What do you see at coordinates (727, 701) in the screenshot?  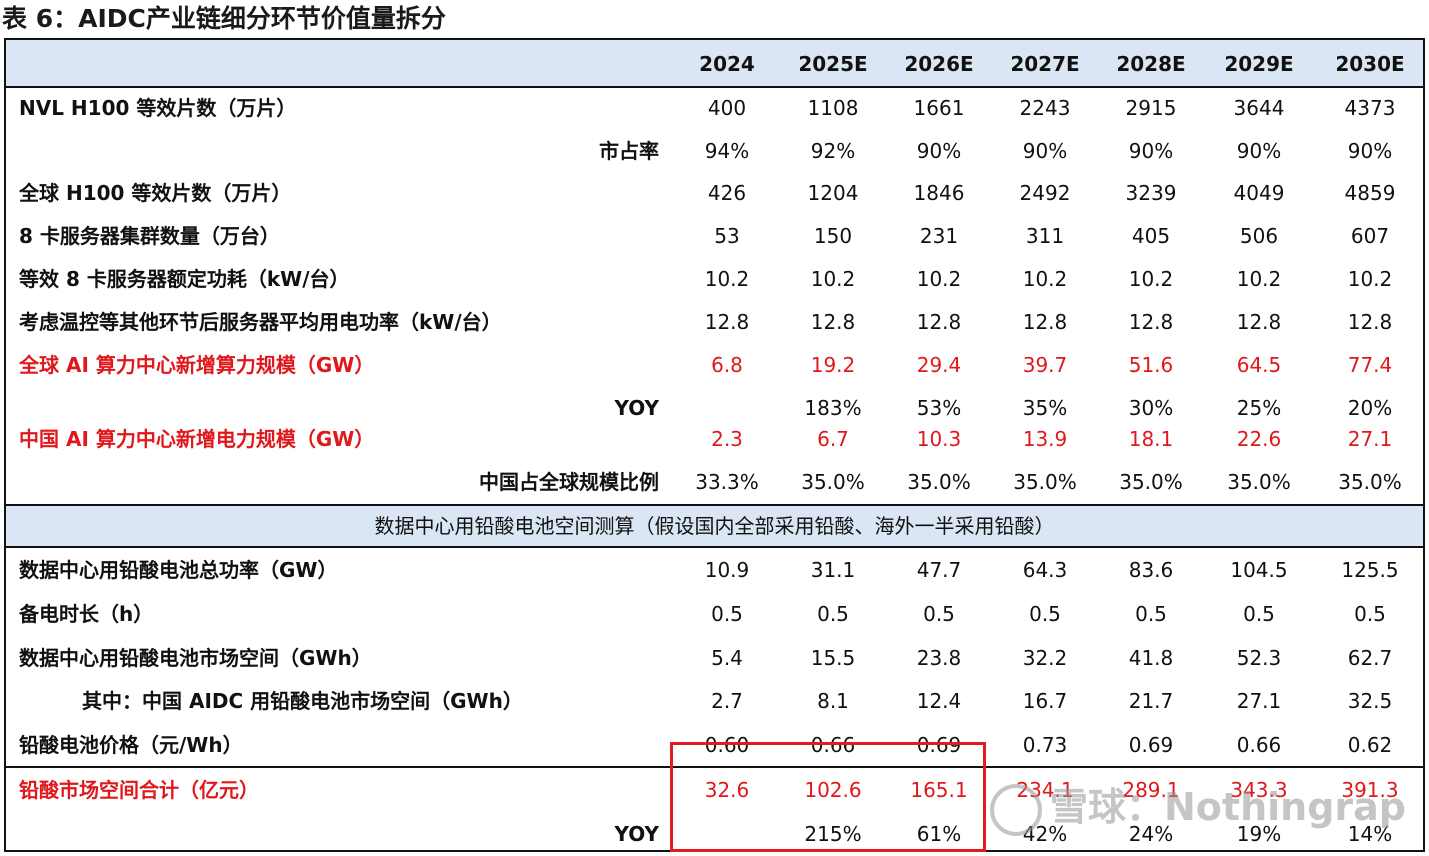 I see `cell: 2.7` at bounding box center [727, 701].